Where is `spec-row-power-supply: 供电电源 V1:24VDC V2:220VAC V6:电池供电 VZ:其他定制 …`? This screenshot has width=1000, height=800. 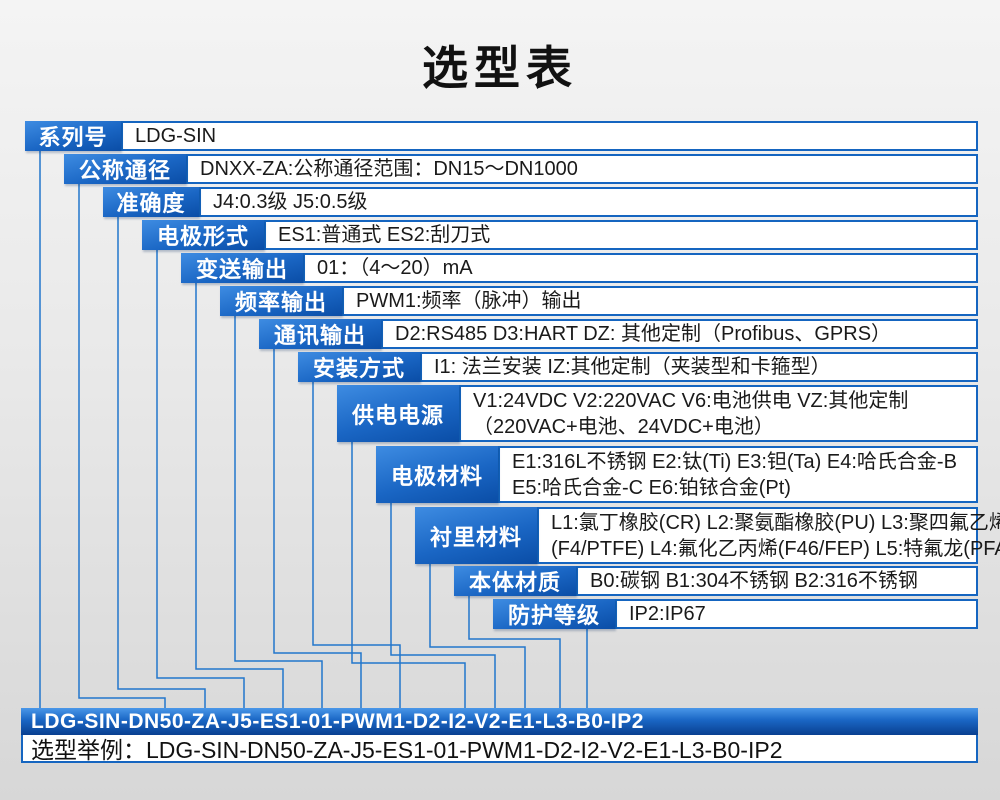
spec-row-power-supply: 供电电源 V1:24VDC V2:220VAC V6:电池供电 VZ:其他定制 … is located at coordinates (657, 413).